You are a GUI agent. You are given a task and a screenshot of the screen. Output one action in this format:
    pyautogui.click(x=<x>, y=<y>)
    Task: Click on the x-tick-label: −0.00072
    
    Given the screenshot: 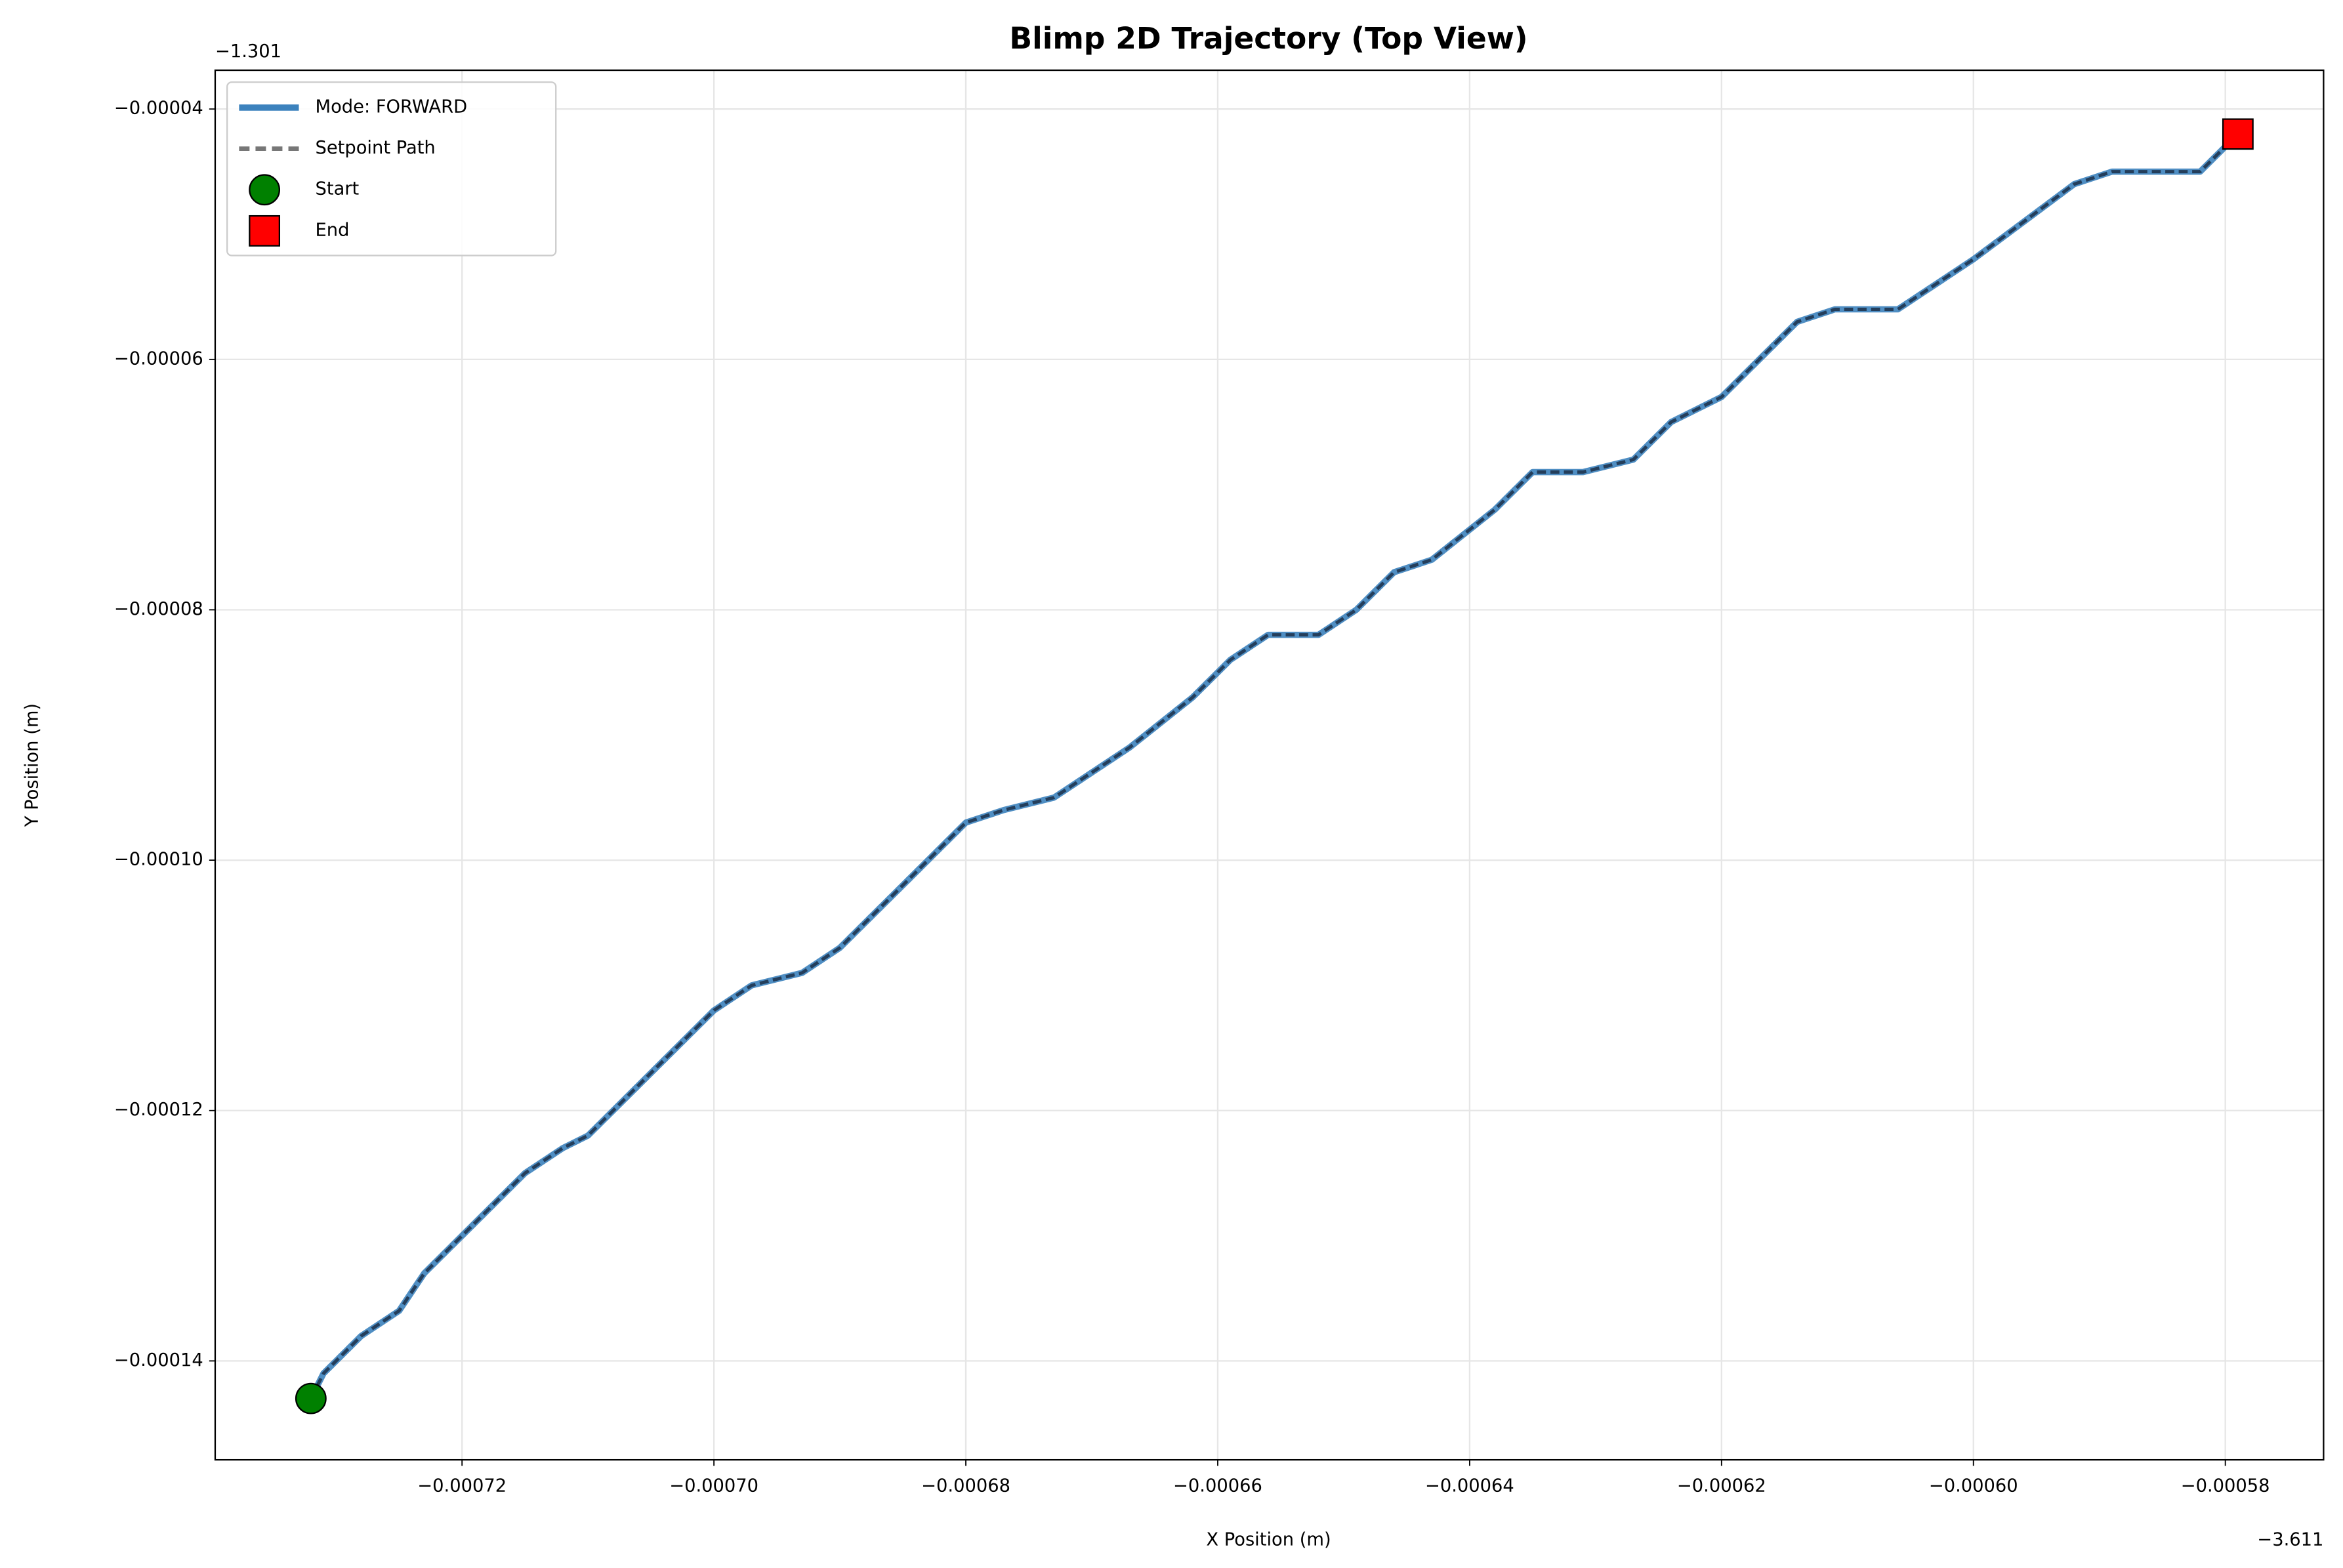 What is the action you would take?
    pyautogui.click(x=462, y=1486)
    